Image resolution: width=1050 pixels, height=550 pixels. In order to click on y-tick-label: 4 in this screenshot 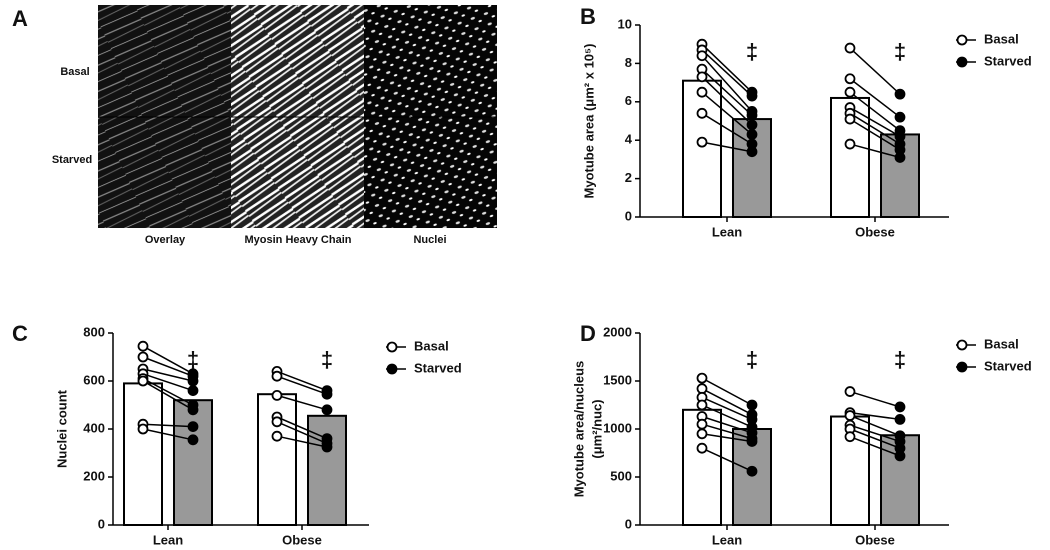, I will do `click(629, 139)`.